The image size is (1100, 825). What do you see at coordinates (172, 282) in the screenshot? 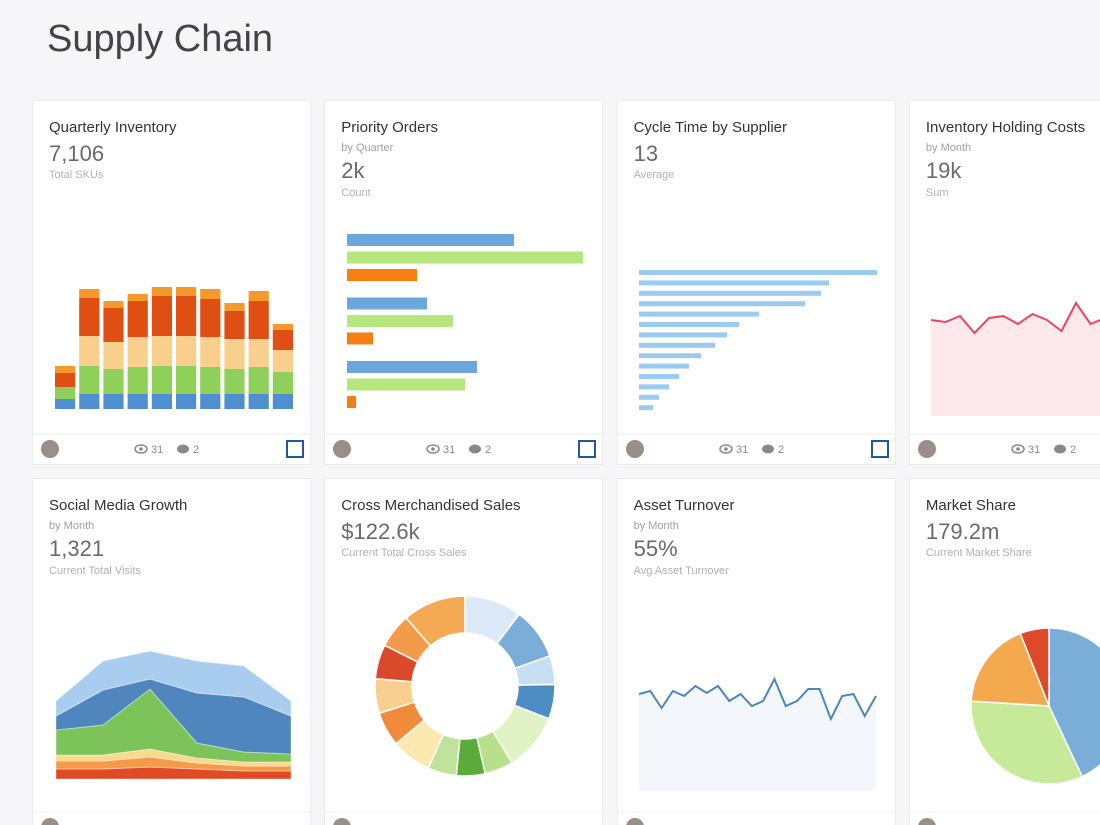
I see `card: Quarterly Inventory 7,106 Total SKUs 31 2` at bounding box center [172, 282].